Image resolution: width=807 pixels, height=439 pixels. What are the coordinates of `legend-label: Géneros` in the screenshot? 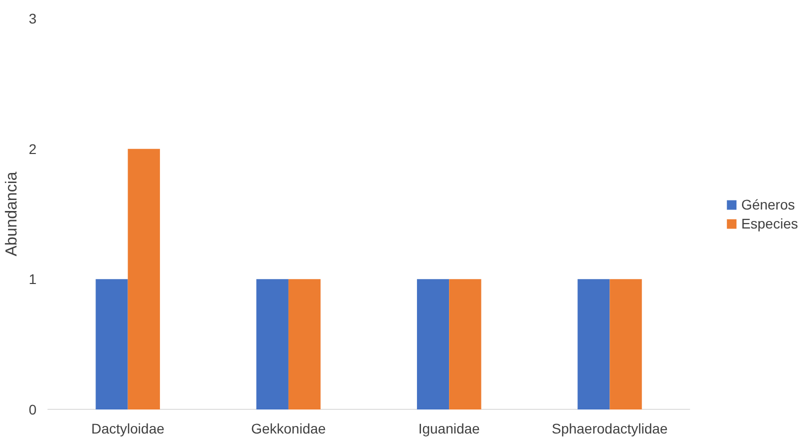 It's located at (768, 204).